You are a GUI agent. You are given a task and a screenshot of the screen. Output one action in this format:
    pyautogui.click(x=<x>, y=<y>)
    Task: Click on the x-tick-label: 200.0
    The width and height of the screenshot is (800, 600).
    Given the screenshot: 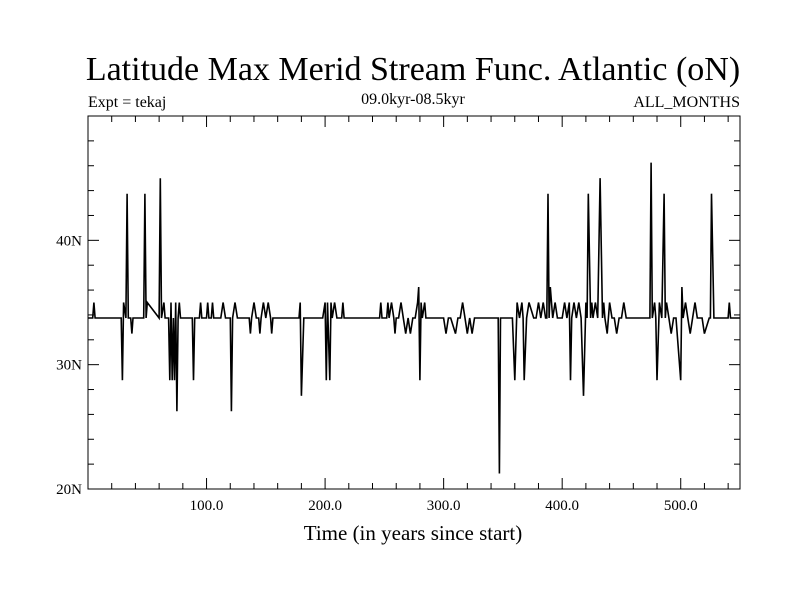 What is the action you would take?
    pyautogui.click(x=325, y=506)
    